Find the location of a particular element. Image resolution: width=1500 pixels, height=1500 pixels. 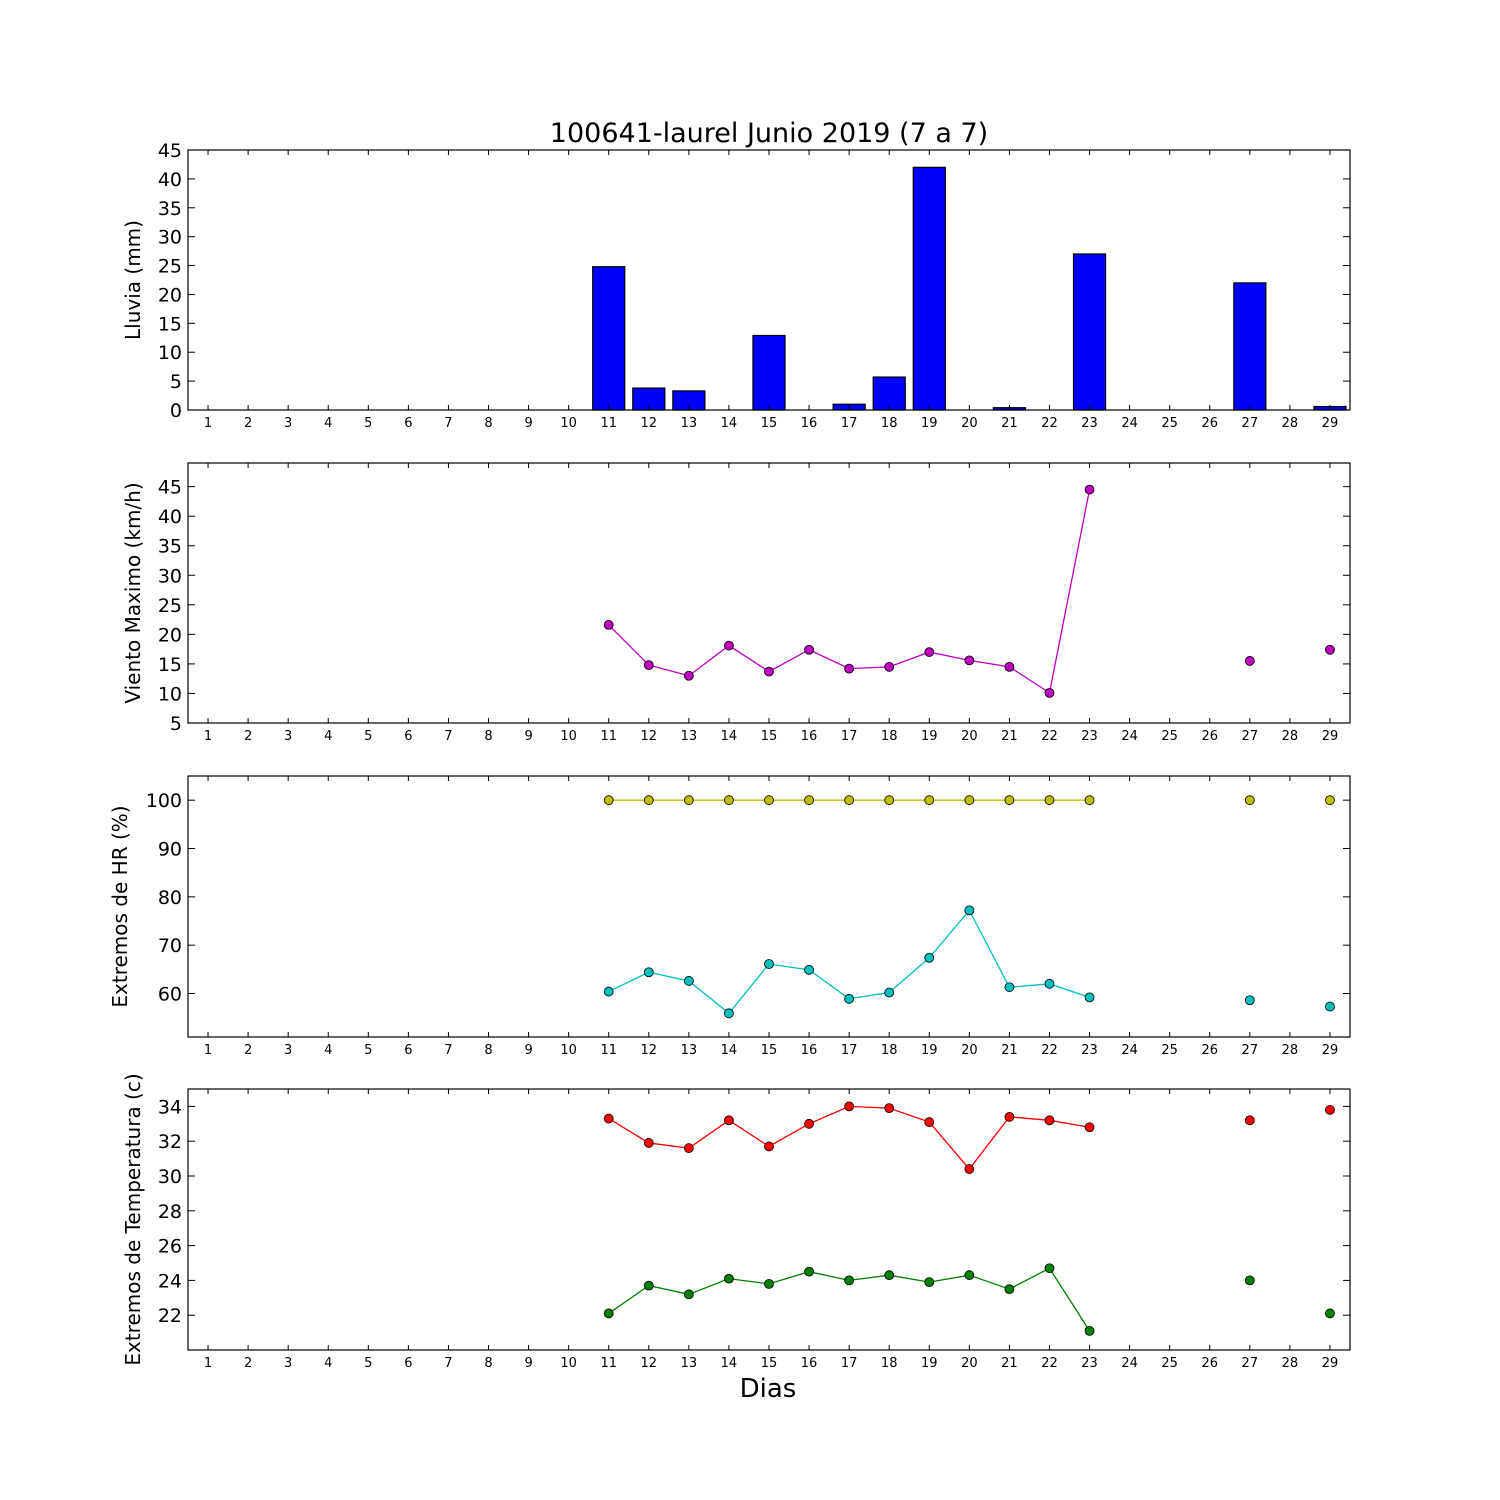

x-tick-label: 9 is located at coordinates (528, 1050).